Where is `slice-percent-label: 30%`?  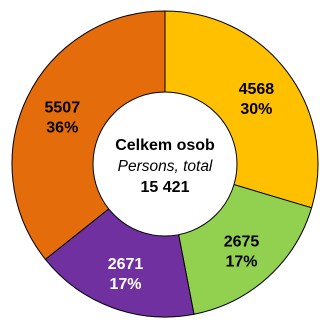
slice-percent-label: 30% is located at coordinates (256, 109).